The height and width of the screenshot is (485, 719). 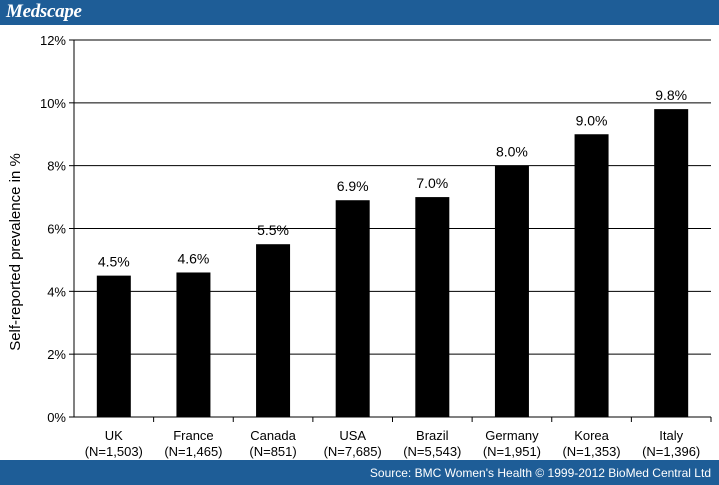 What do you see at coordinates (44, 11) in the screenshot?
I see `medscape-logo: Medscape` at bounding box center [44, 11].